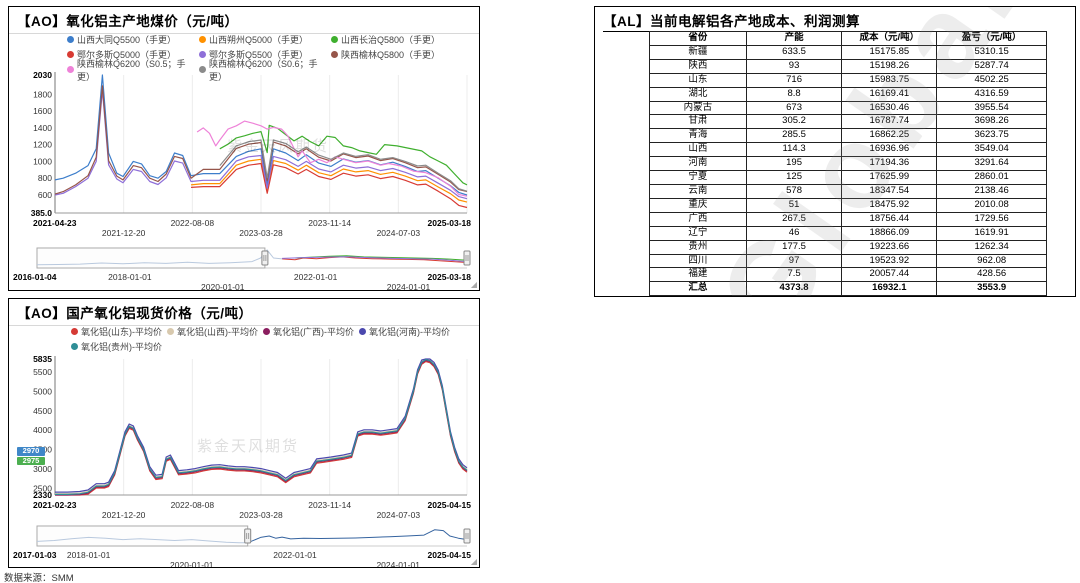  What do you see at coordinates (259, 40) in the screenshot?
I see `legend-label: 山西朔州Q5000（手更）` at bounding box center [259, 40].